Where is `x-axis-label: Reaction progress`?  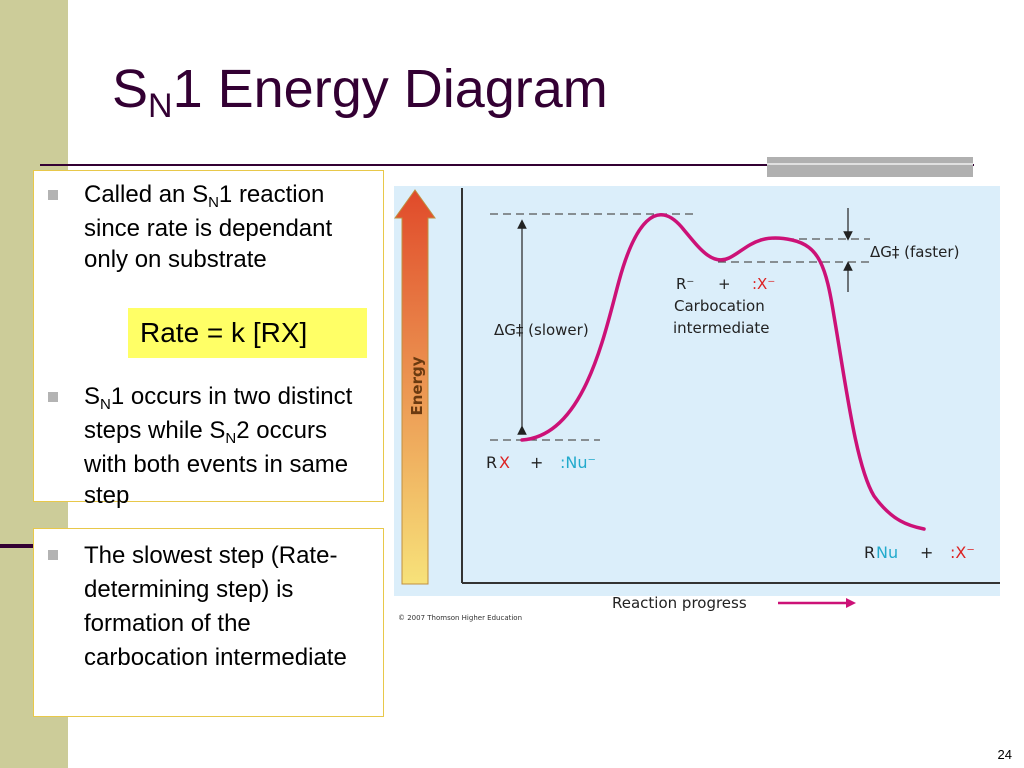 x-axis-label: Reaction progress is located at coordinates (679, 603).